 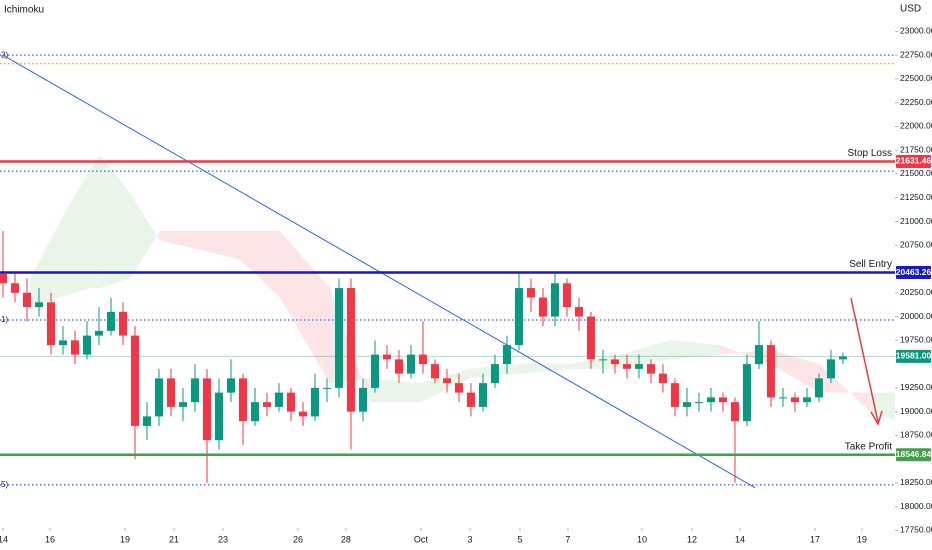 What do you see at coordinates (916, 149) in the screenshot?
I see `y-tick-label: 21750.00` at bounding box center [916, 149].